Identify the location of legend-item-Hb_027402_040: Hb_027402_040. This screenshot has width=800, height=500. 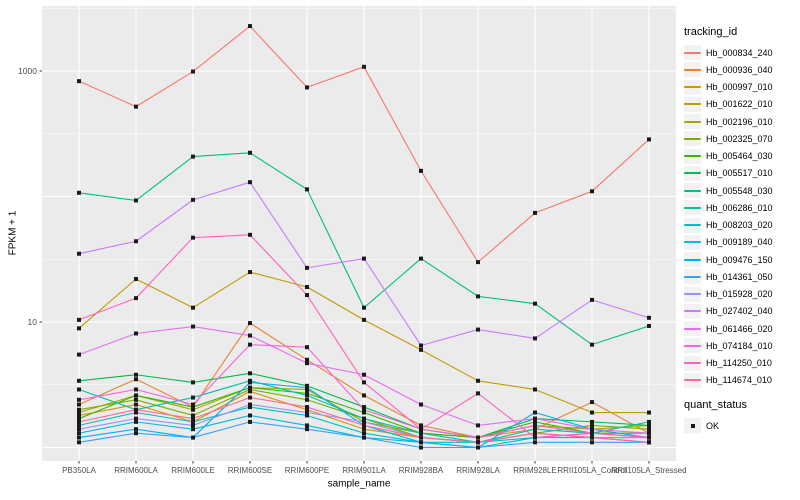
(741, 311).